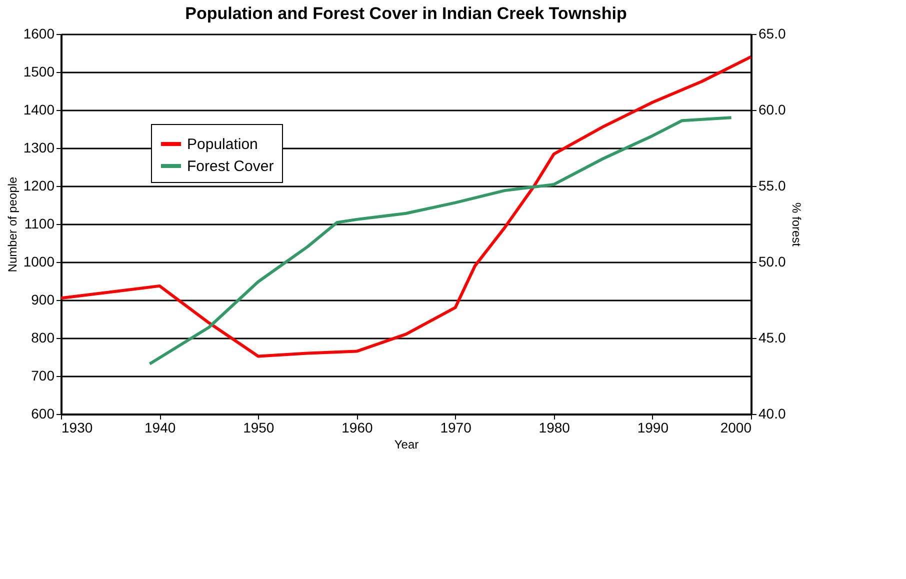 The width and height of the screenshot is (906, 579). I want to click on y-tick-label: 600, so click(43, 414).